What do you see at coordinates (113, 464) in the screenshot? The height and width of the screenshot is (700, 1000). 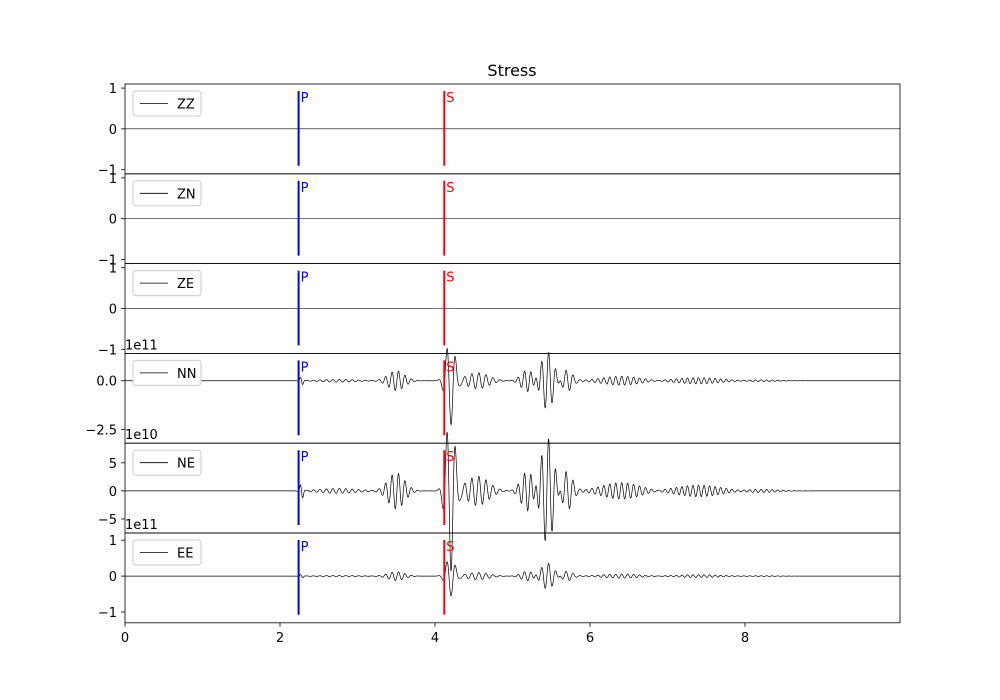 I see `y-tick-label: 5` at bounding box center [113, 464].